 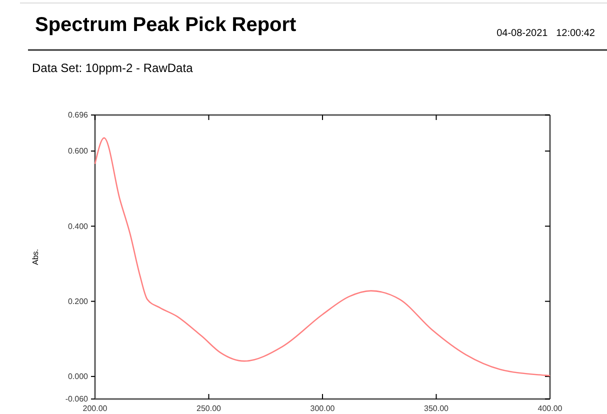 I want to click on x-tick-label: 250.00, so click(x=209, y=408).